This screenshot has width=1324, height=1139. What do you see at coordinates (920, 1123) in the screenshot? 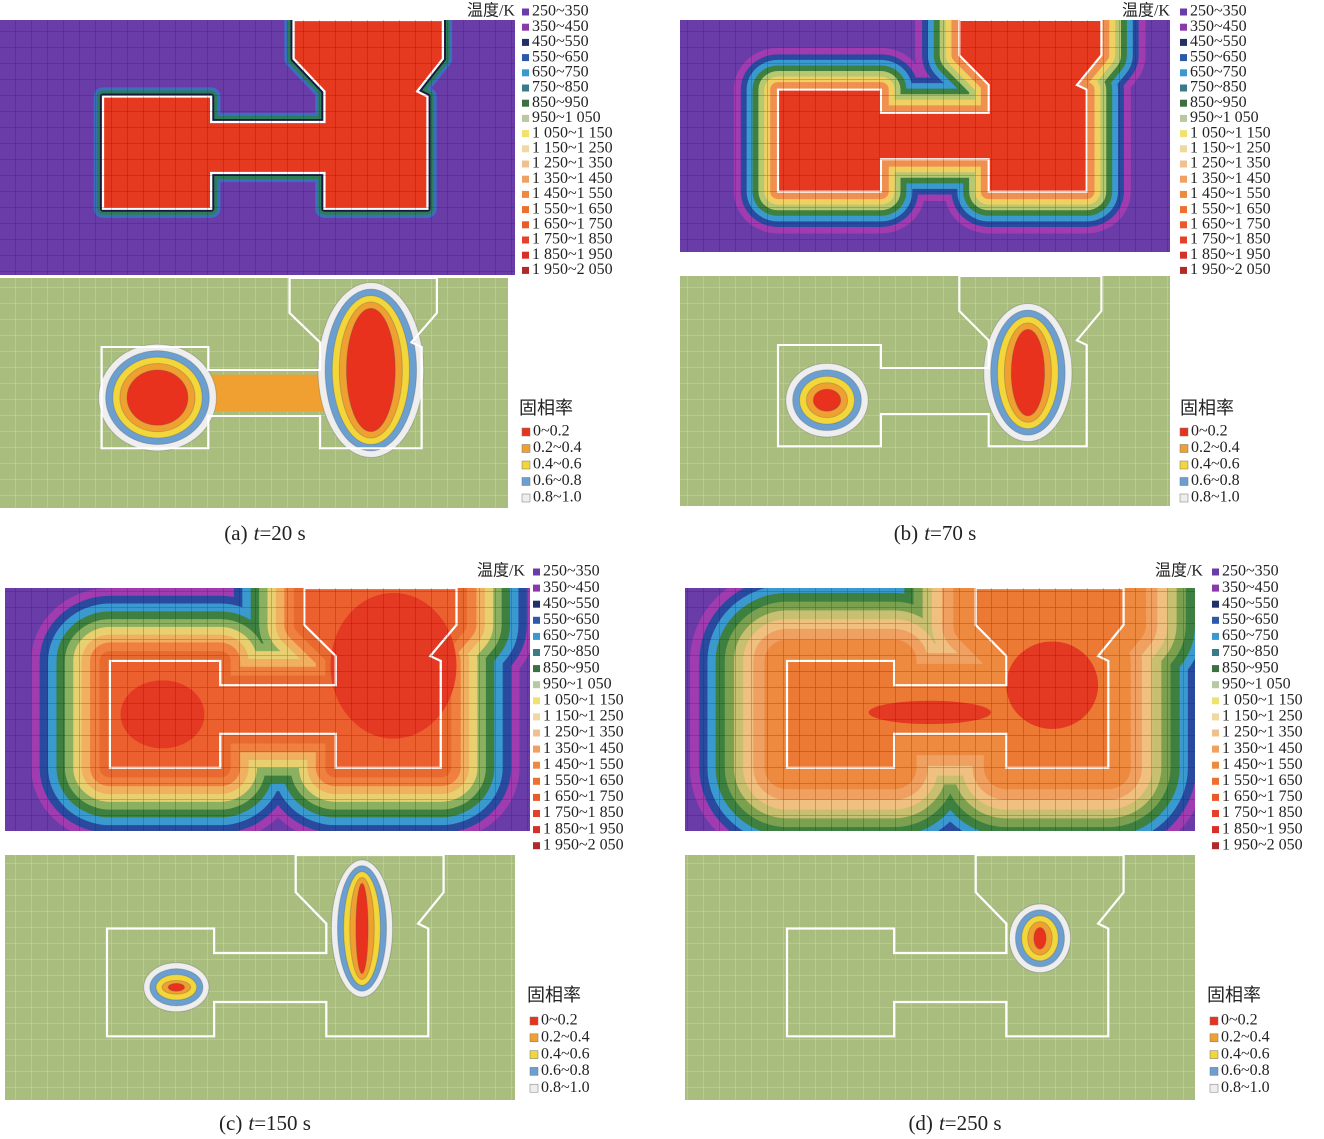
I see `caption-label: (d)` at bounding box center [920, 1123].